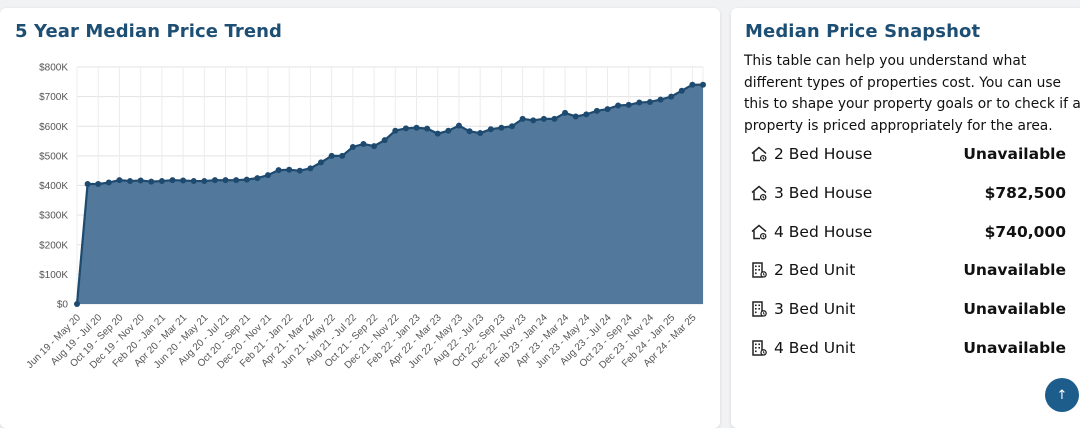 This screenshot has width=1080, height=428. I want to click on median-price-value: $740,000, so click(1025, 231).